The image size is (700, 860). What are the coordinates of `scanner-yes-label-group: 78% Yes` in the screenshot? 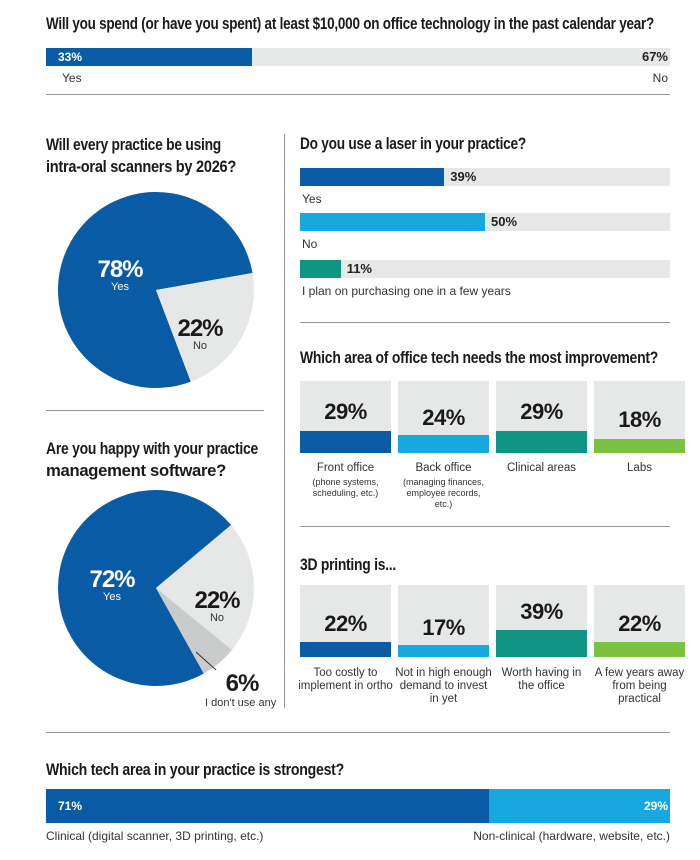 It's located at (120, 274).